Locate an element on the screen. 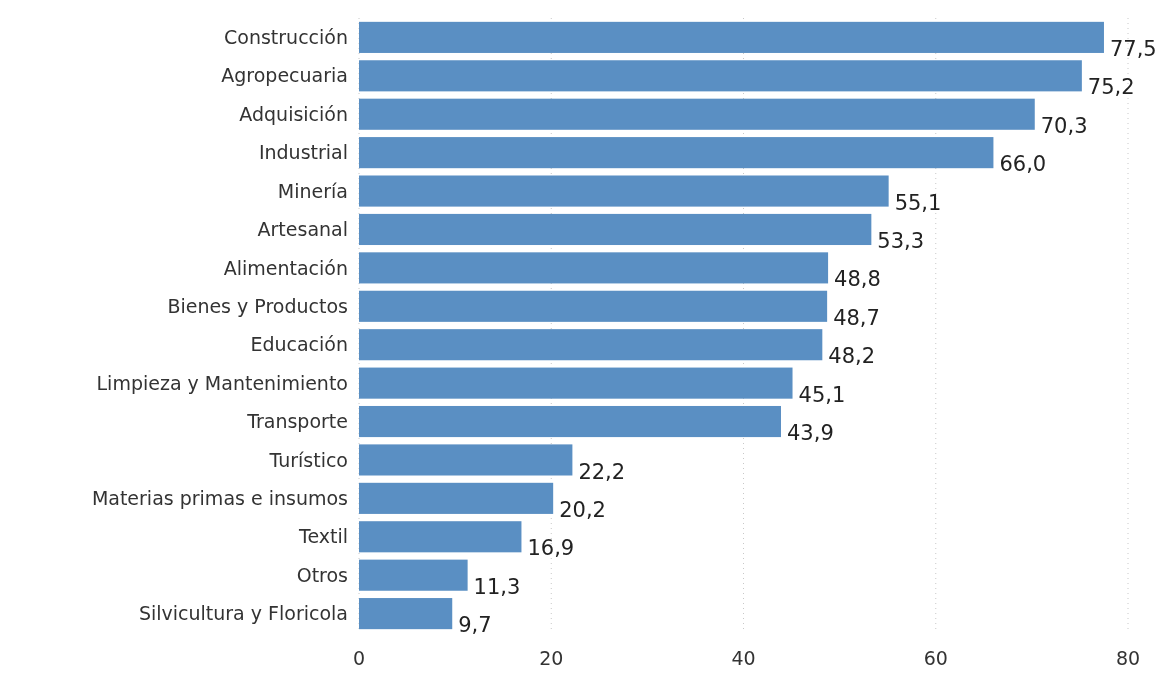  y-tick-label: Alimentación is located at coordinates (285, 267).